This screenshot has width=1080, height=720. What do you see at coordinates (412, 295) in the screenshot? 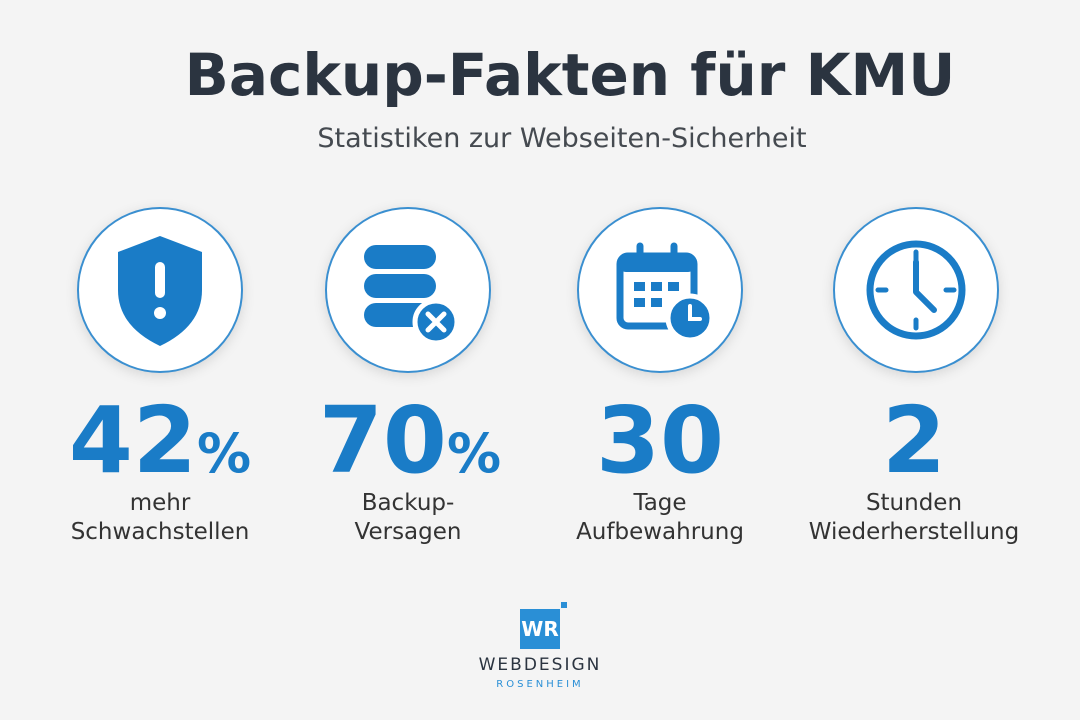
I see `database-icon` at bounding box center [412, 295].